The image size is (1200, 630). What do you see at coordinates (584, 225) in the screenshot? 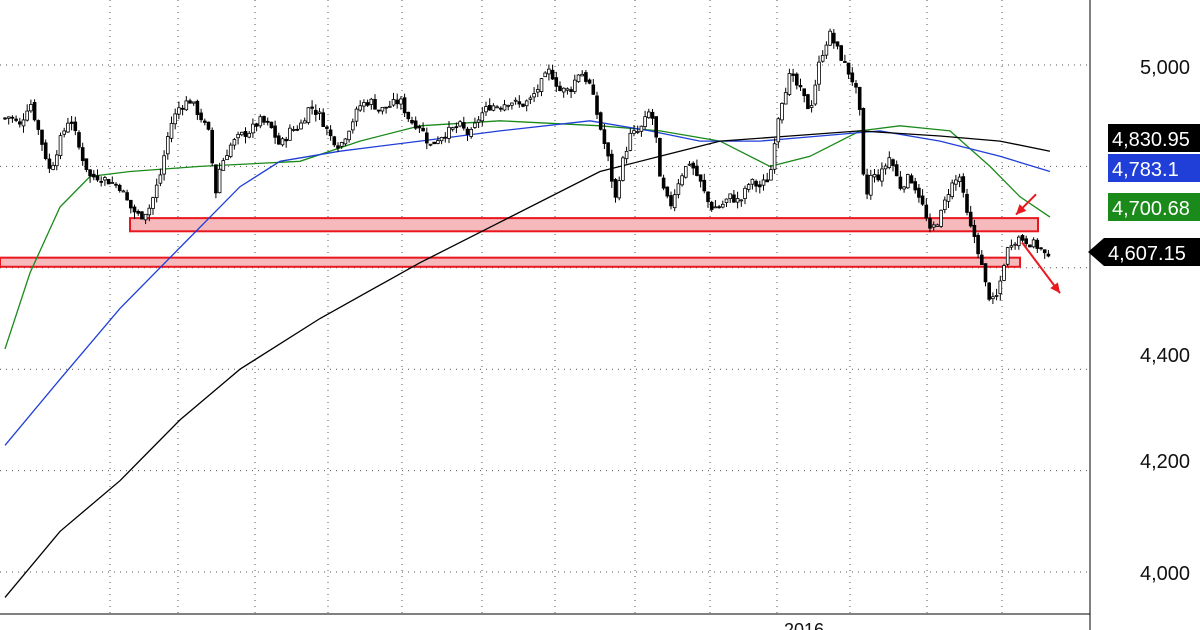
I see `resistance-zone` at bounding box center [584, 225].